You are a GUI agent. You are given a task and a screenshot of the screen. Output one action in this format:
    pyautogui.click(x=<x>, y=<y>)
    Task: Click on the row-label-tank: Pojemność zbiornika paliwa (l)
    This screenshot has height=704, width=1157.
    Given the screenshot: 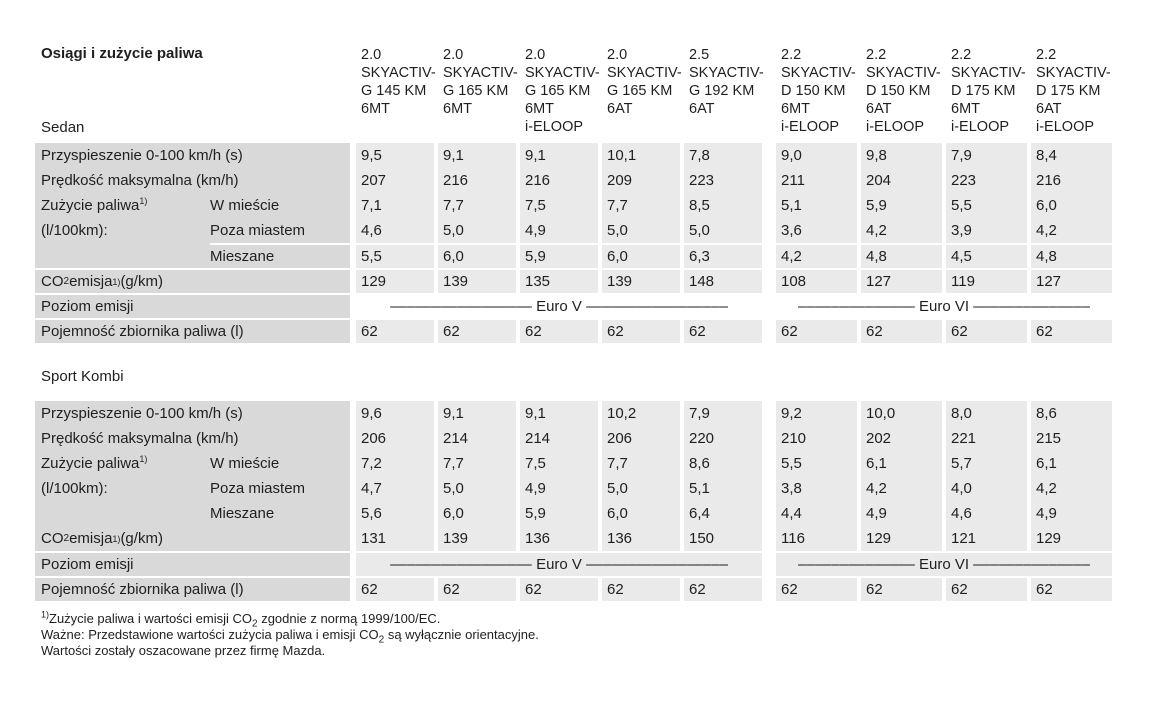 What is the action you would take?
    pyautogui.click(x=192, y=330)
    